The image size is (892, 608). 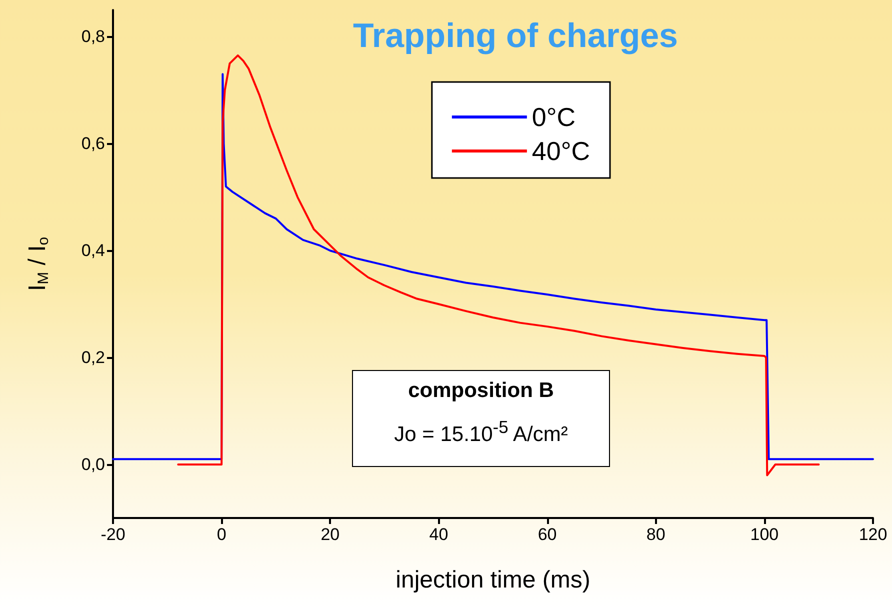 What do you see at coordinates (547, 534) in the screenshot?
I see `x-tick-label: 60` at bounding box center [547, 534].